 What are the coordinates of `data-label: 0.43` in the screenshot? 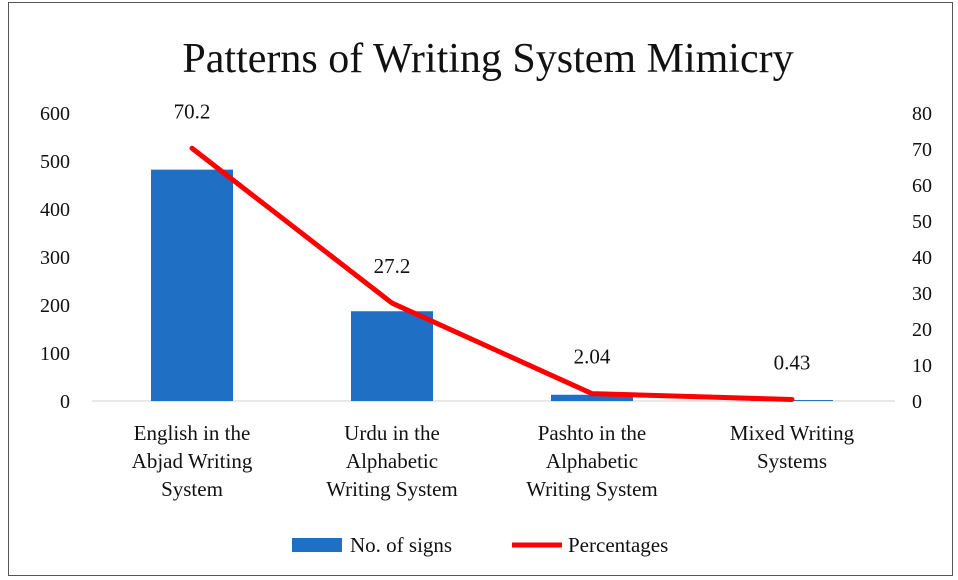 It's located at (792, 362).